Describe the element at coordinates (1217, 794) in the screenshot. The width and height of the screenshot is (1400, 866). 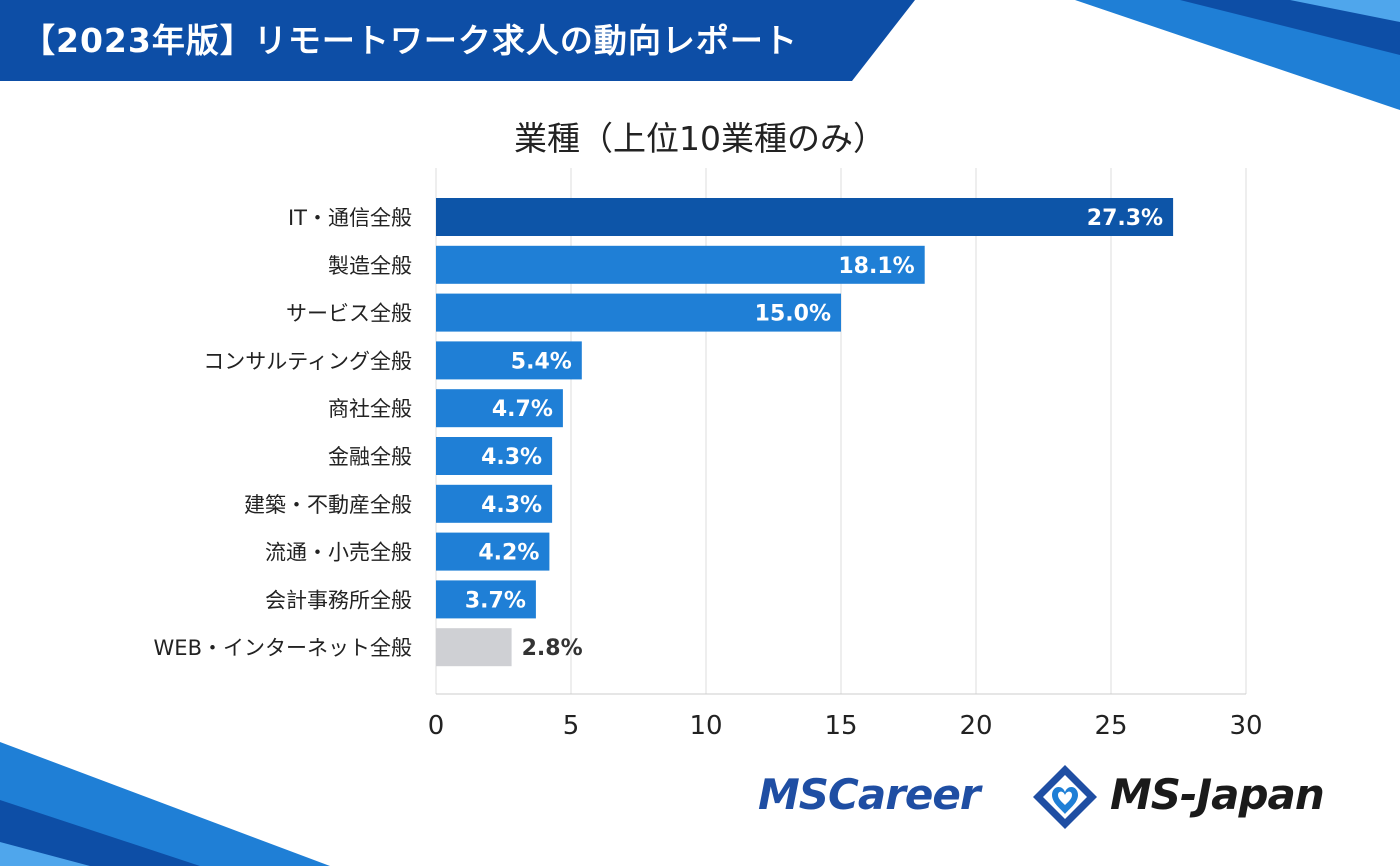
I see `ms-japan-logo: MS-Japan` at that location.